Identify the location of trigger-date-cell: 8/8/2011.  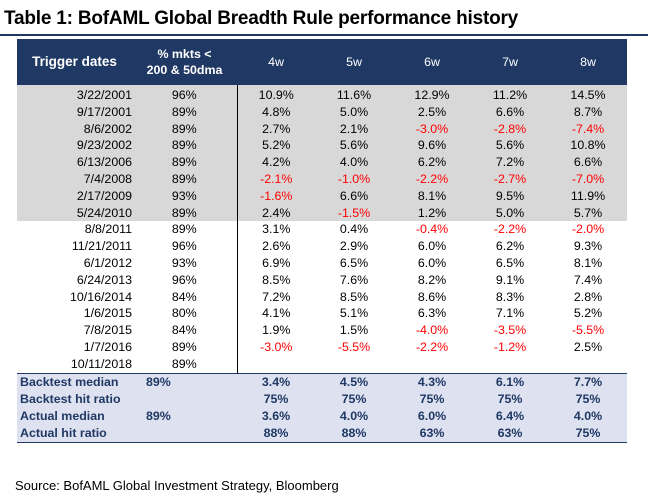
(74, 230).